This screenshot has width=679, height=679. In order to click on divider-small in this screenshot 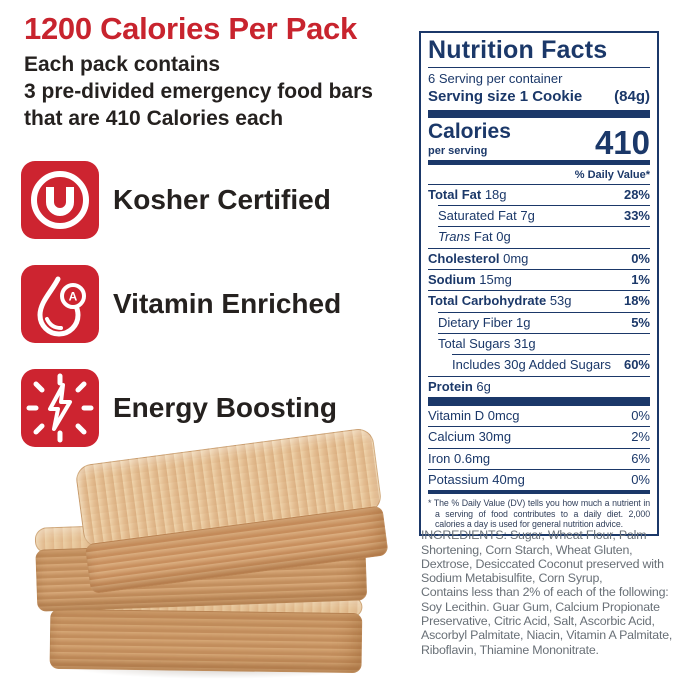, I will do `click(539, 492)`.